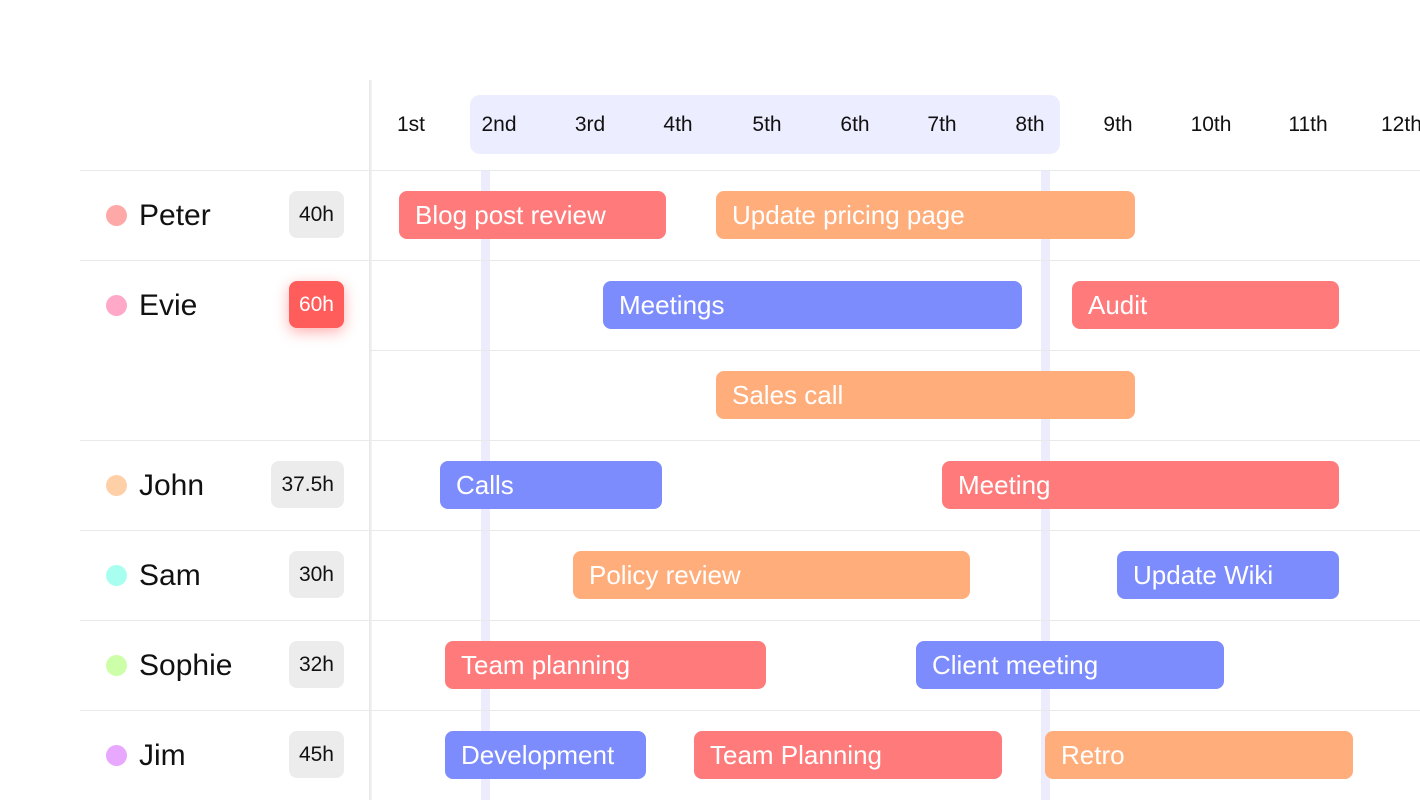  I want to click on task-sales-call: Sales call, so click(925, 395).